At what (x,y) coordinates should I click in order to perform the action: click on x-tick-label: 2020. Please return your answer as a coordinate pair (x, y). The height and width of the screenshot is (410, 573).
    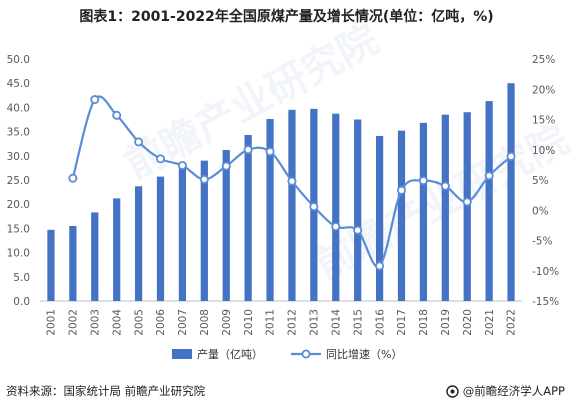
    Looking at the image, I should click on (468, 322).